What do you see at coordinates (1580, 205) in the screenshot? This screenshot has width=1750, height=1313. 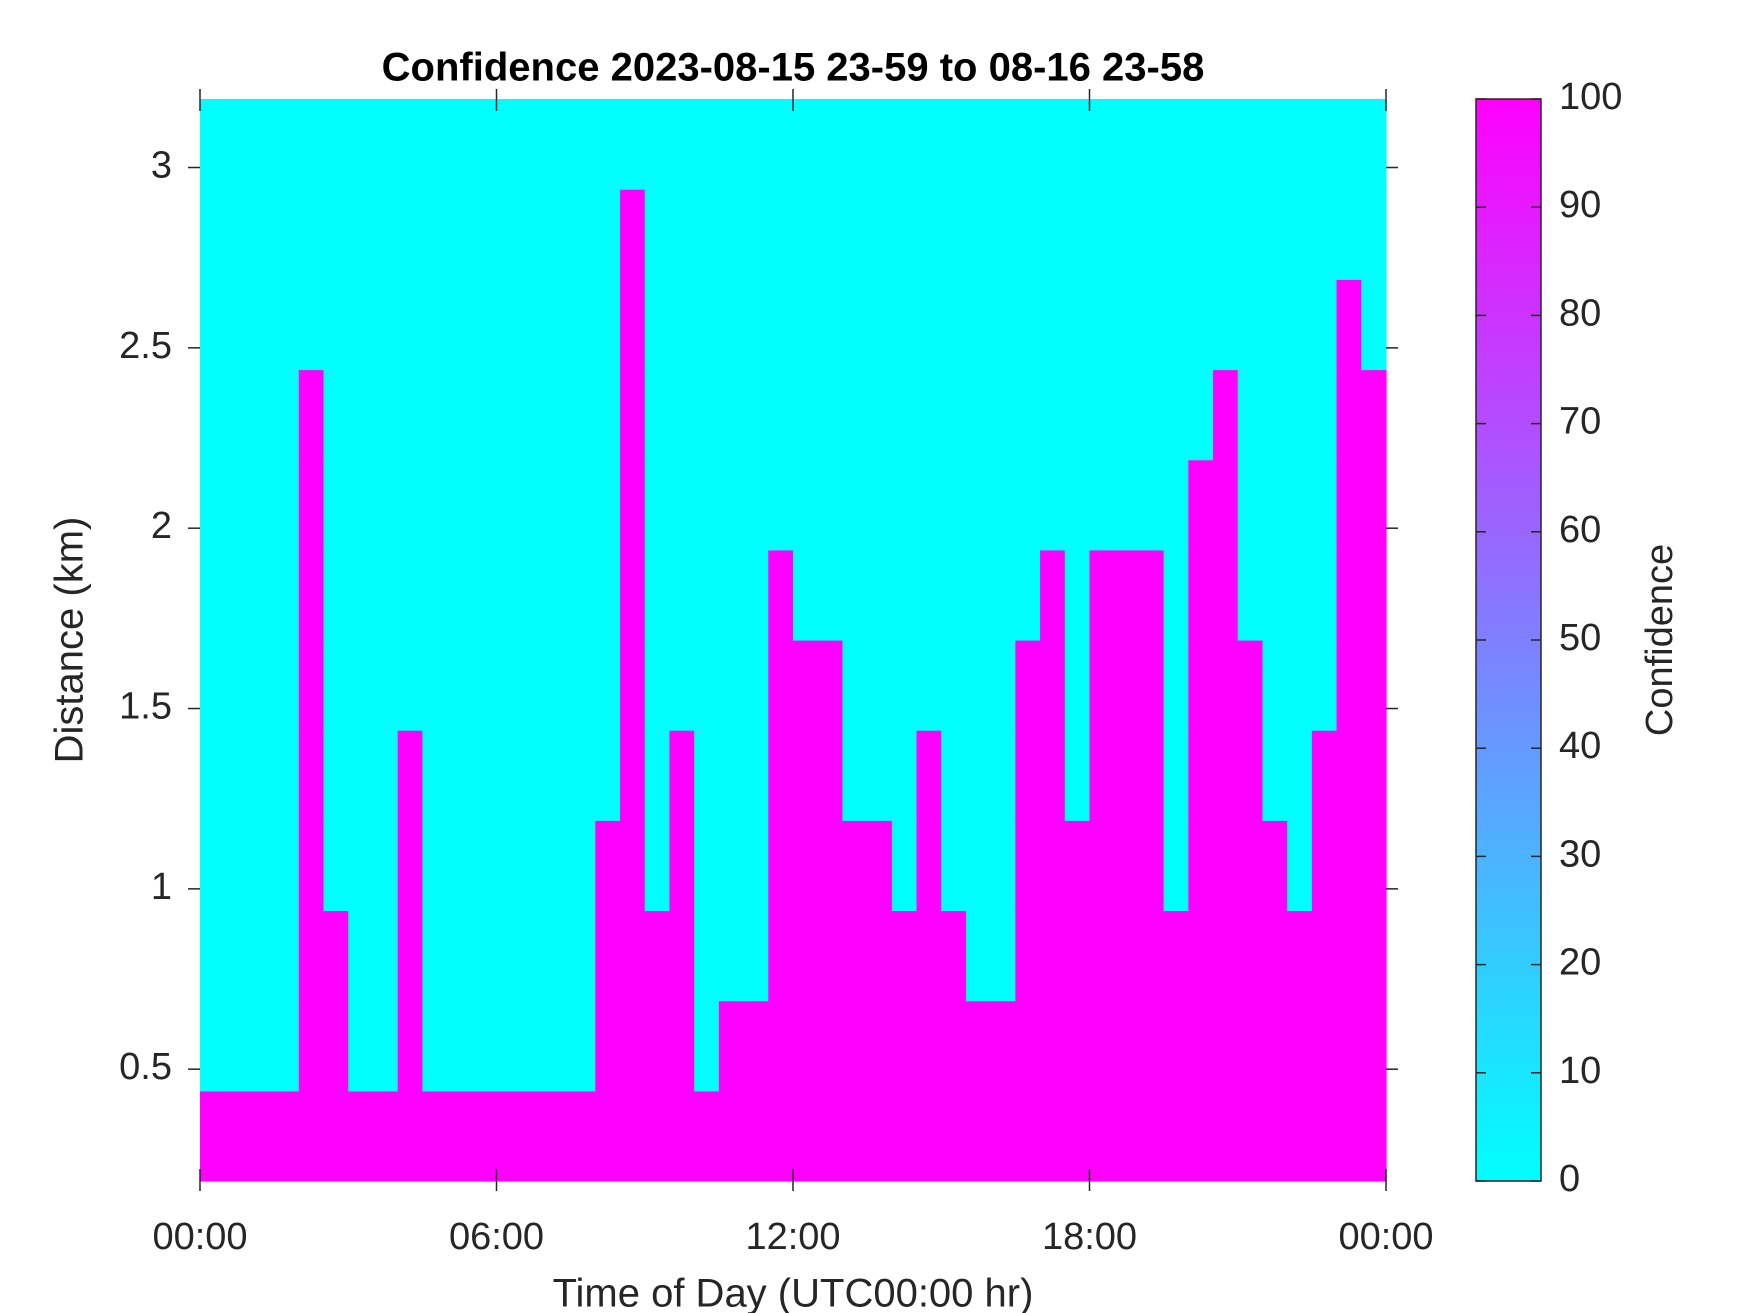 I see `colorbar-tick-label: 90` at bounding box center [1580, 205].